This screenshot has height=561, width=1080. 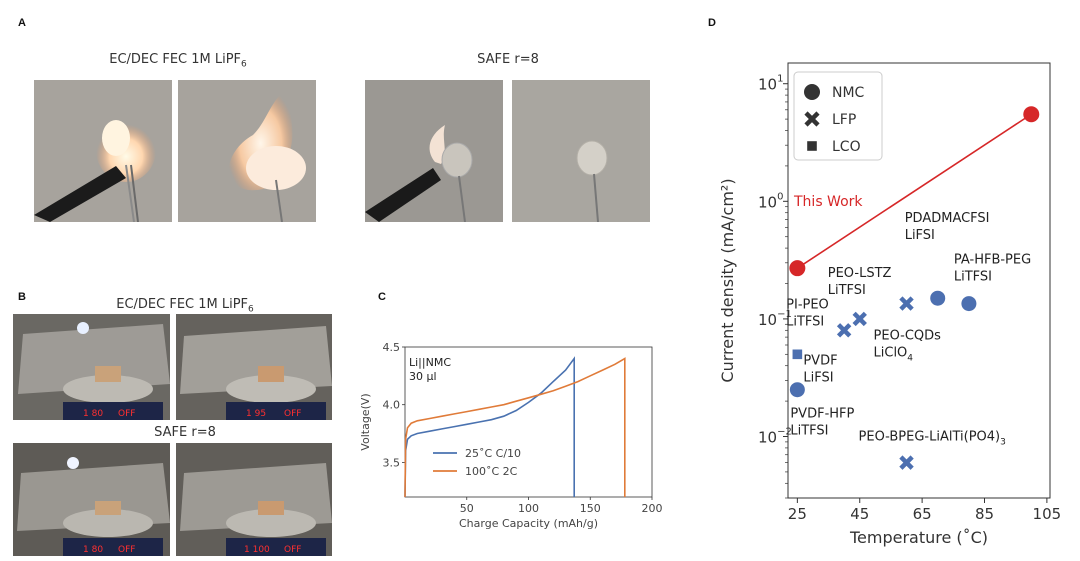 What do you see at coordinates (392, 405) in the screenshot?
I see `chart-c-ytick-label: 4.0` at bounding box center [392, 405].